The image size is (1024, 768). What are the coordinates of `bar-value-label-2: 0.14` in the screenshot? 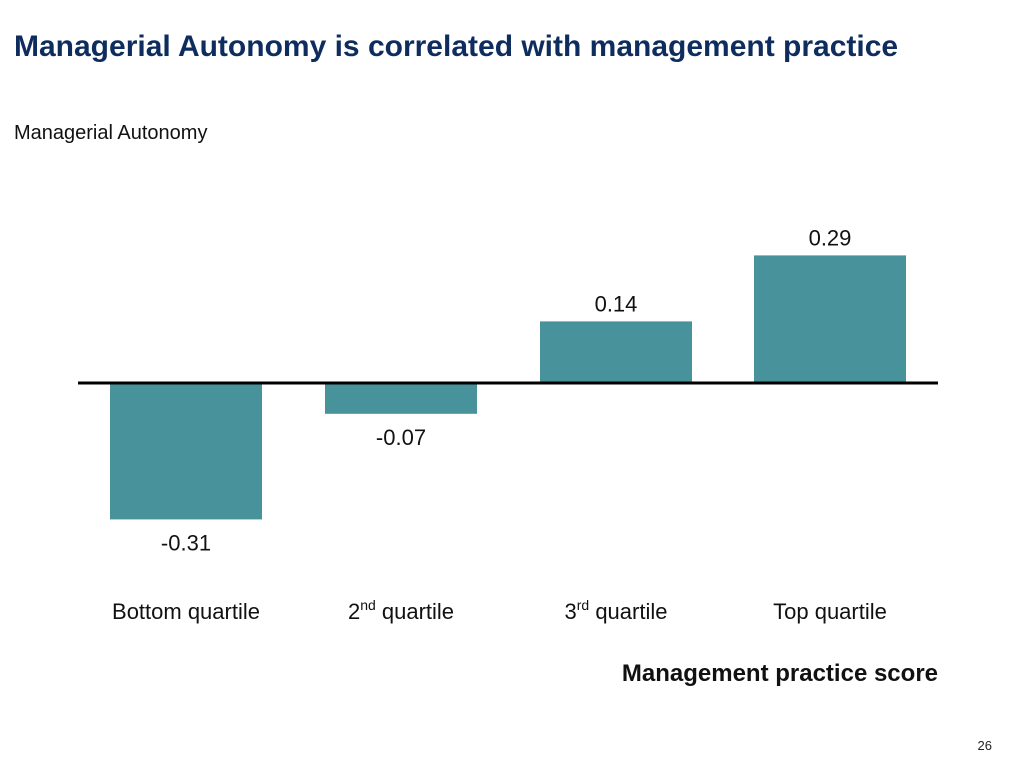 It's located at (616, 303).